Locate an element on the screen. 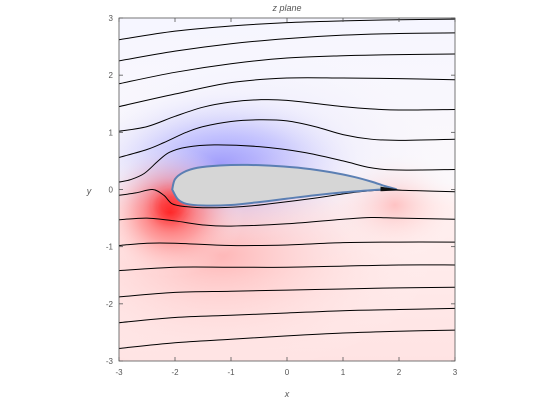 This screenshot has height=400, width=550. x-tick-label: -2 is located at coordinates (175, 372).